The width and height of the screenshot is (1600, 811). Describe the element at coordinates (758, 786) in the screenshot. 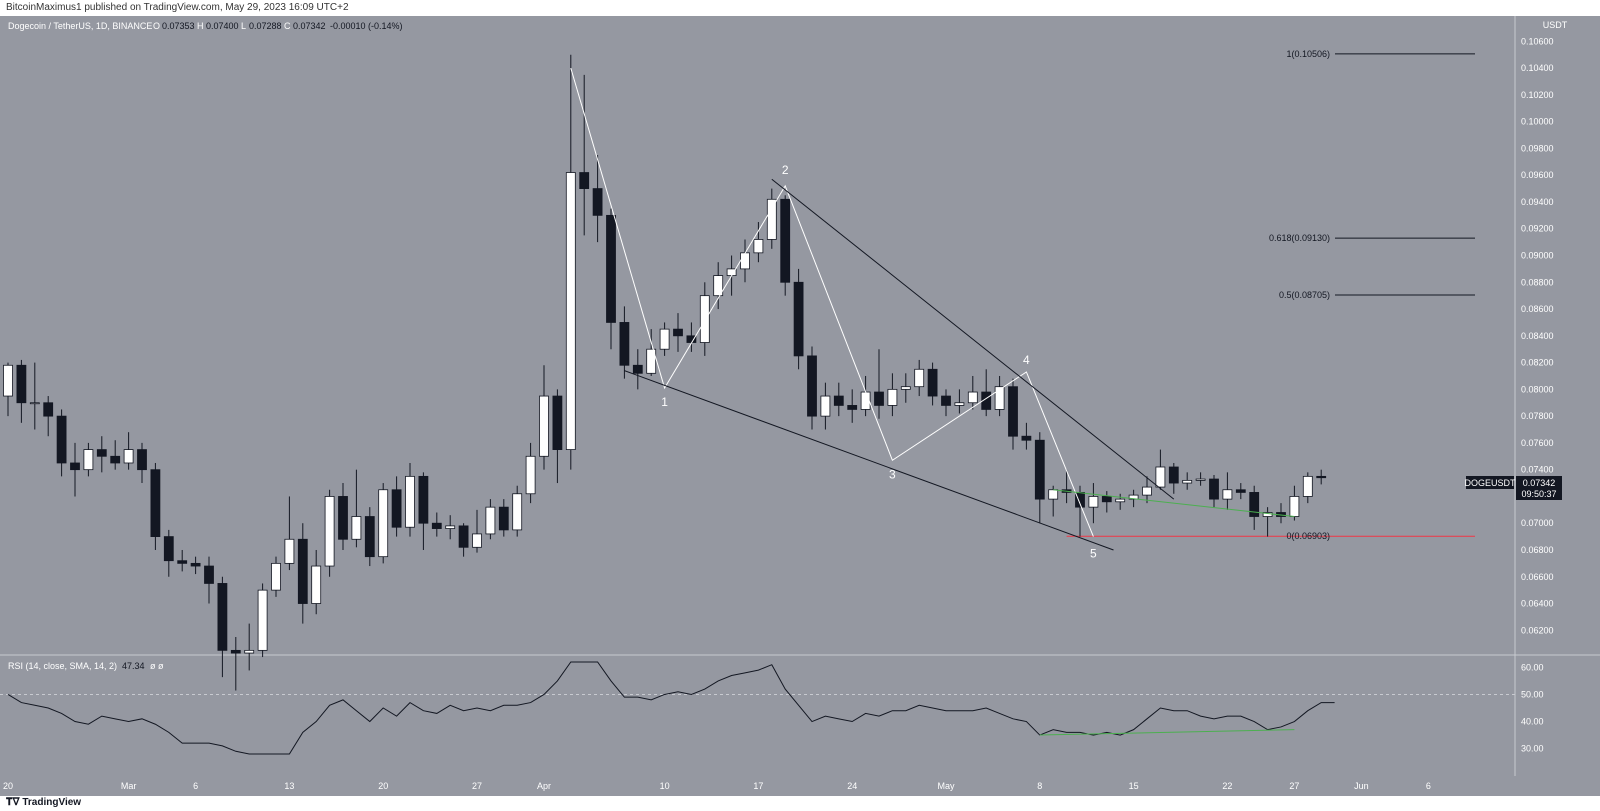

I see `date-tick-label: 17` at that location.